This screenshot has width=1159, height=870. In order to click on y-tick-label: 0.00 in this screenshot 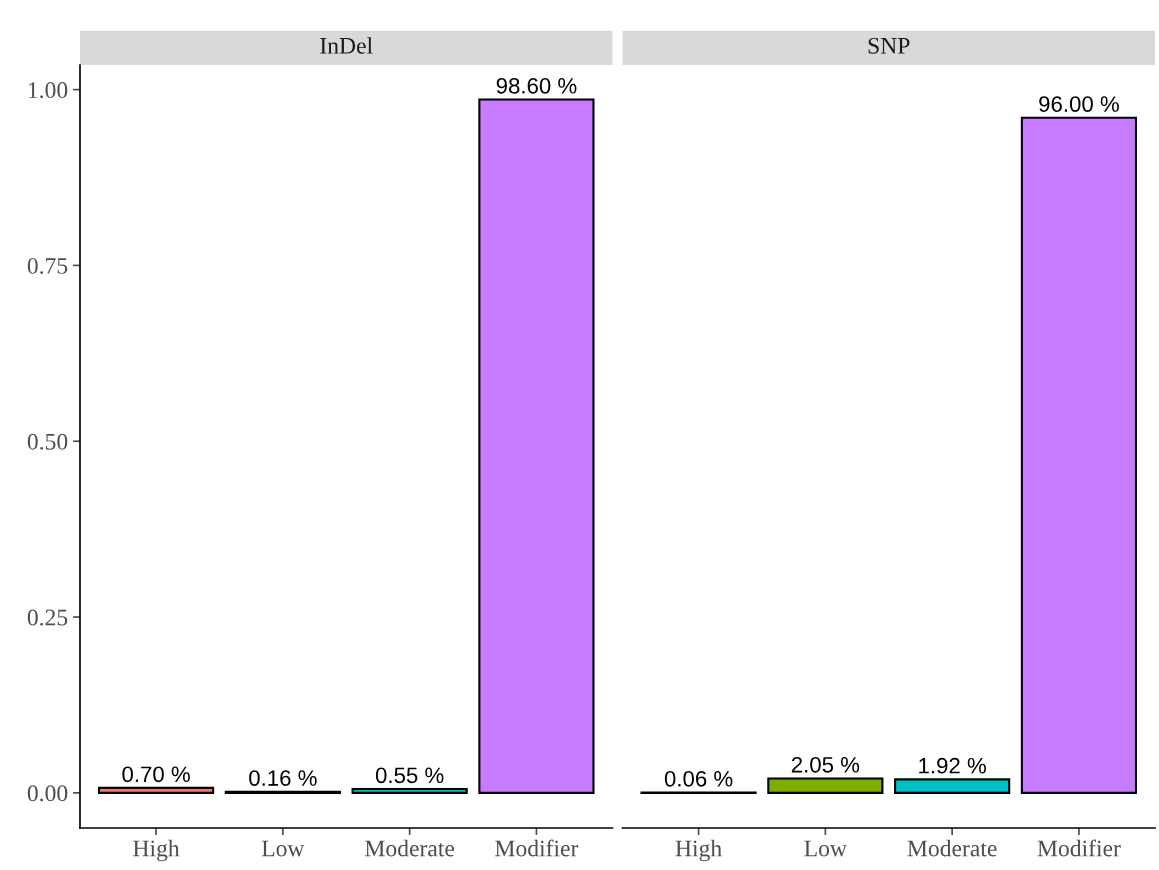, I will do `click(47, 793)`.